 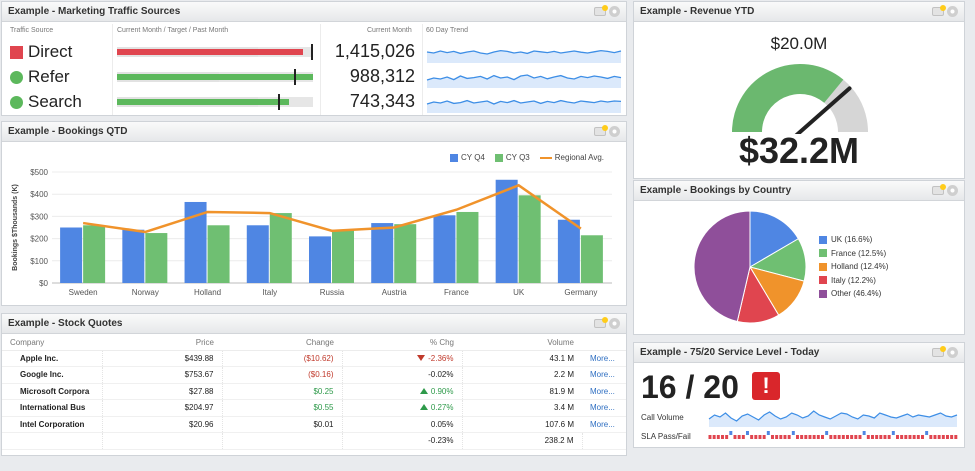 What do you see at coordinates (774, 239) in the screenshot?
I see `pie-slice-uk` at bounding box center [774, 239].